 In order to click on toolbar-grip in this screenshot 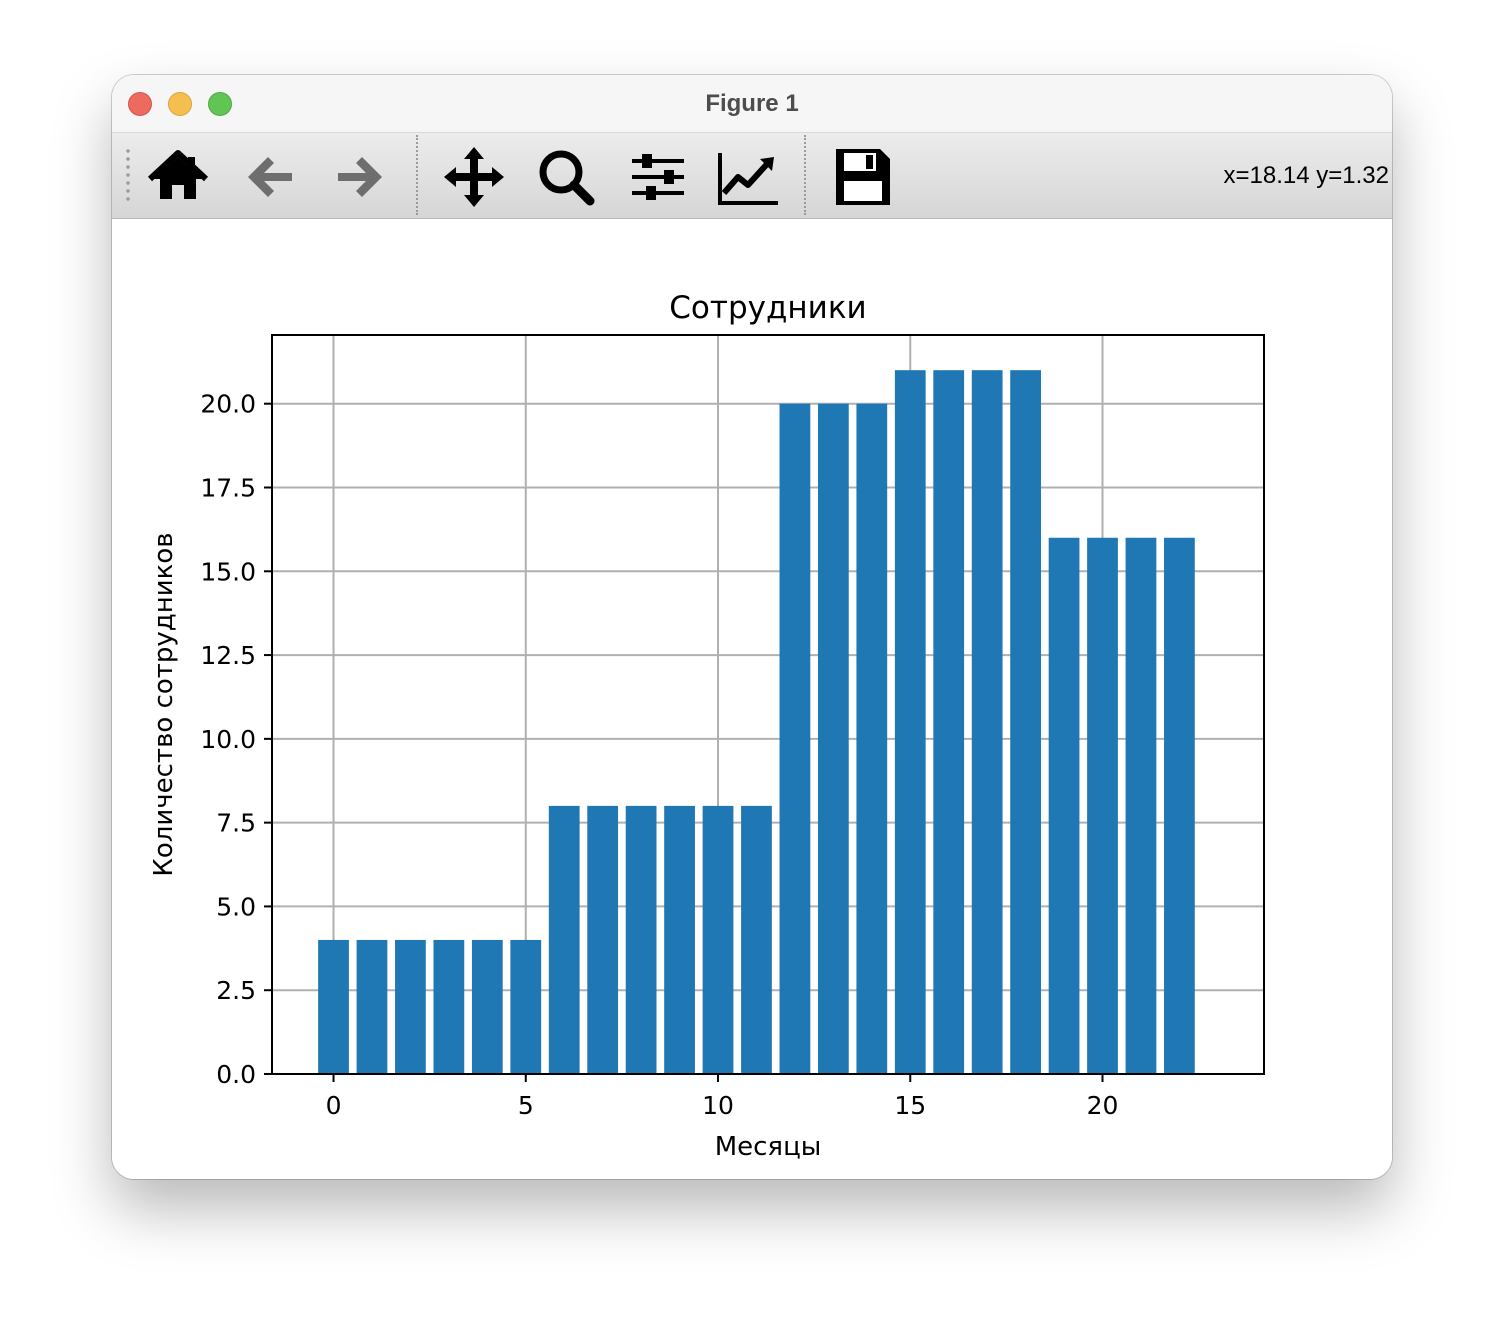, I will do `click(128, 175)`.